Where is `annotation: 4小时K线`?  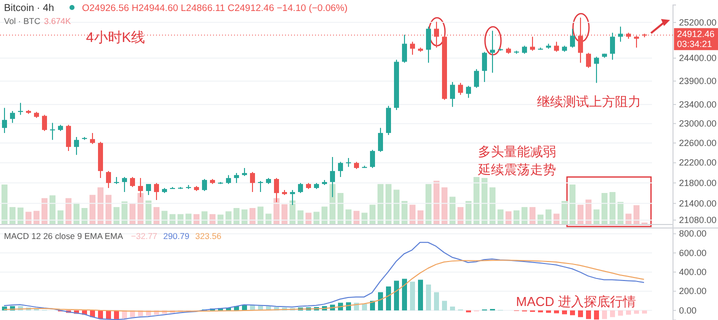 annotation: 4小时K线 is located at coordinates (116, 37).